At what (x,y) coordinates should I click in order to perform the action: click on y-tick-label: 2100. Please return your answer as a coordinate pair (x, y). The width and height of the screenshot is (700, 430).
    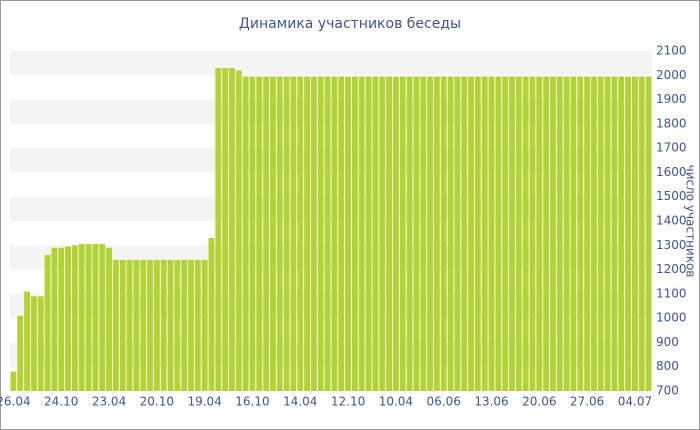
    Looking at the image, I should click on (671, 51).